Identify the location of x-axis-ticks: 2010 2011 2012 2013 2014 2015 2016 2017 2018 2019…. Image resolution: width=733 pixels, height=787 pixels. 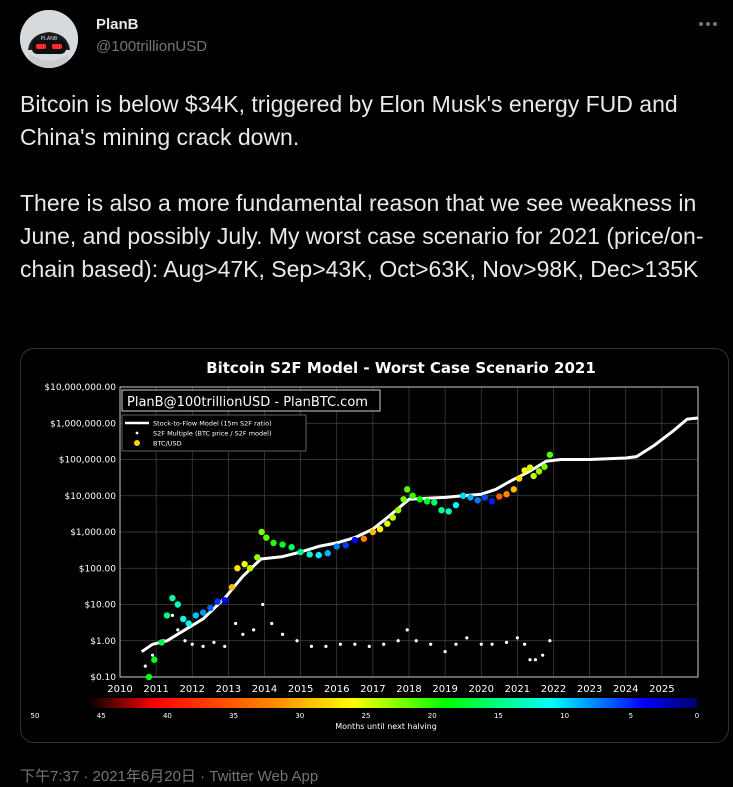
(390, 689).